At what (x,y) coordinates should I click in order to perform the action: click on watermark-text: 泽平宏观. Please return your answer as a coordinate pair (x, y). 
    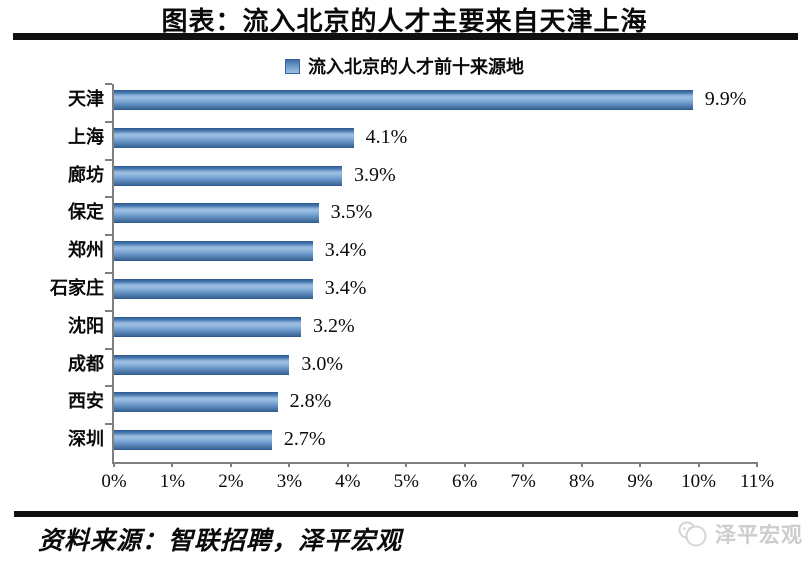
    Looking at the image, I should click on (759, 535).